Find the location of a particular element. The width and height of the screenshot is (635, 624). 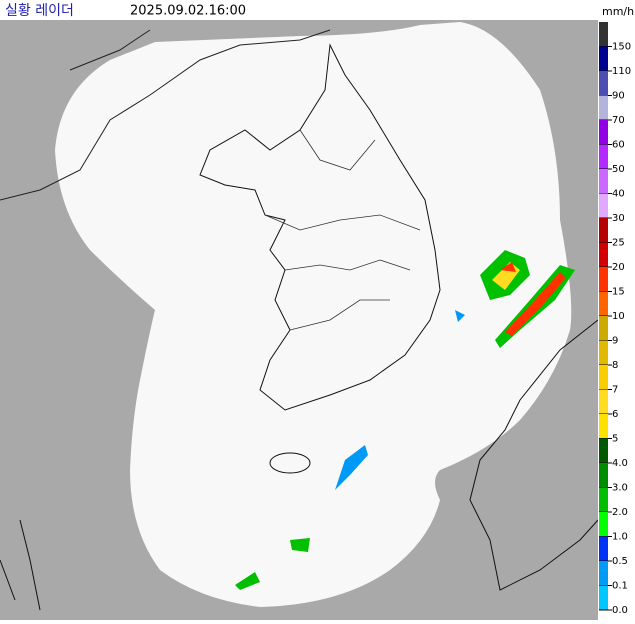

legend-label: 3.0 is located at coordinates (620, 488).